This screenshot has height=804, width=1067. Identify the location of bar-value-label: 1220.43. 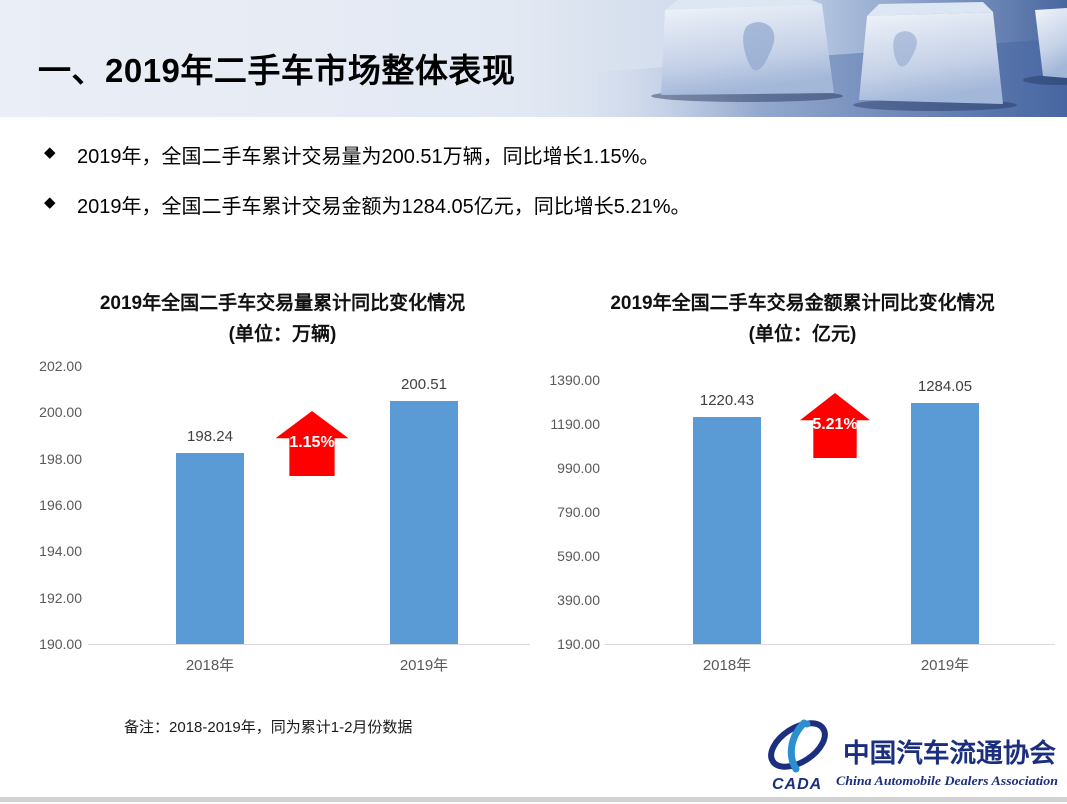
(727, 401).